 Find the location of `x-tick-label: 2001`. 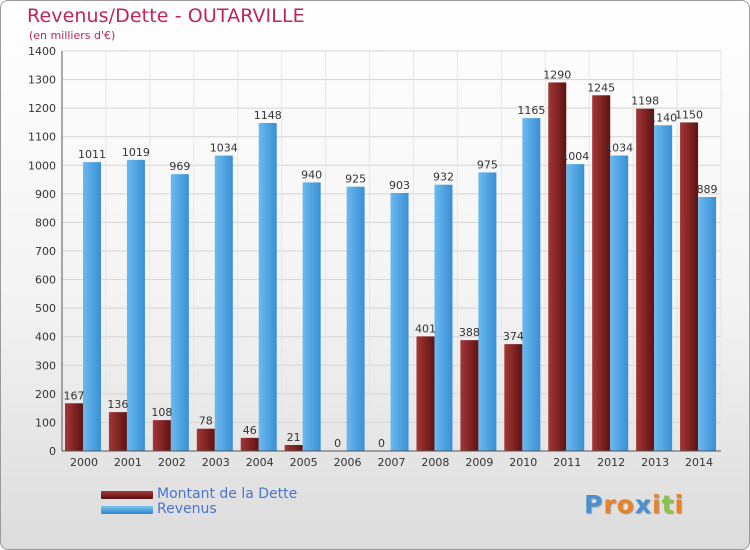

x-tick-label: 2001 is located at coordinates (128, 462).